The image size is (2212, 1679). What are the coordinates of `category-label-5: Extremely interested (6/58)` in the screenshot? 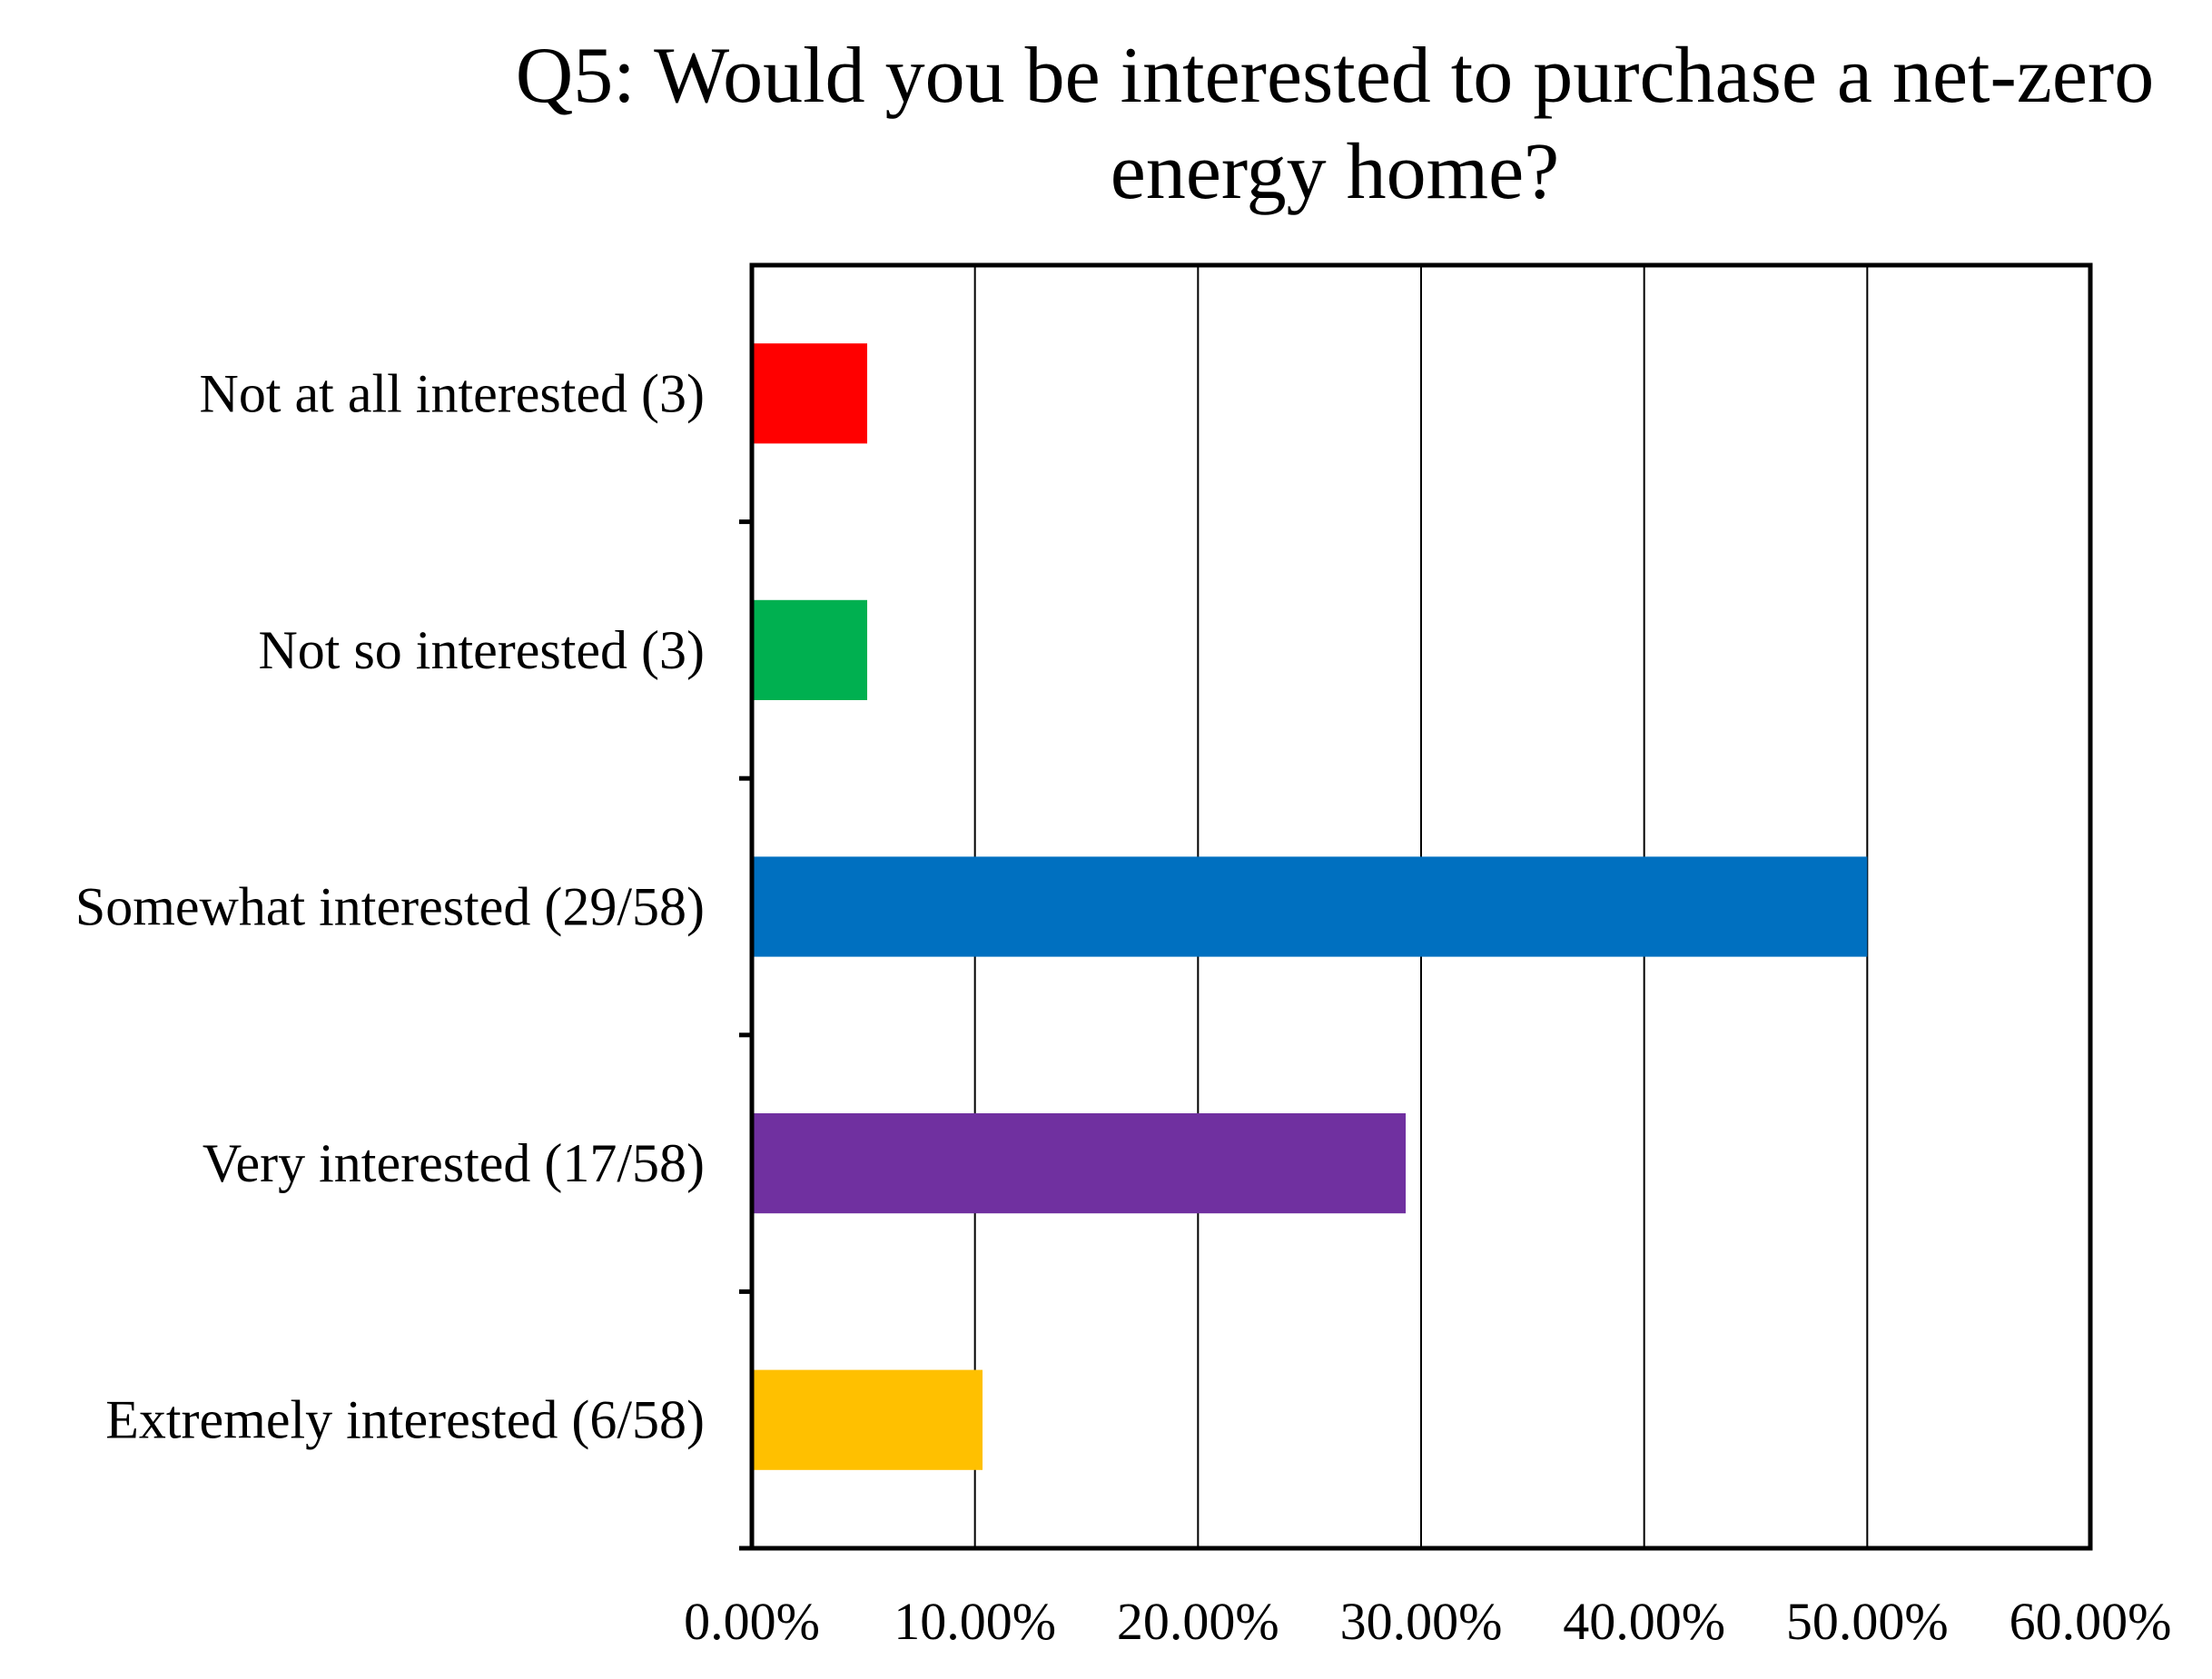 It's located at (405, 1420).